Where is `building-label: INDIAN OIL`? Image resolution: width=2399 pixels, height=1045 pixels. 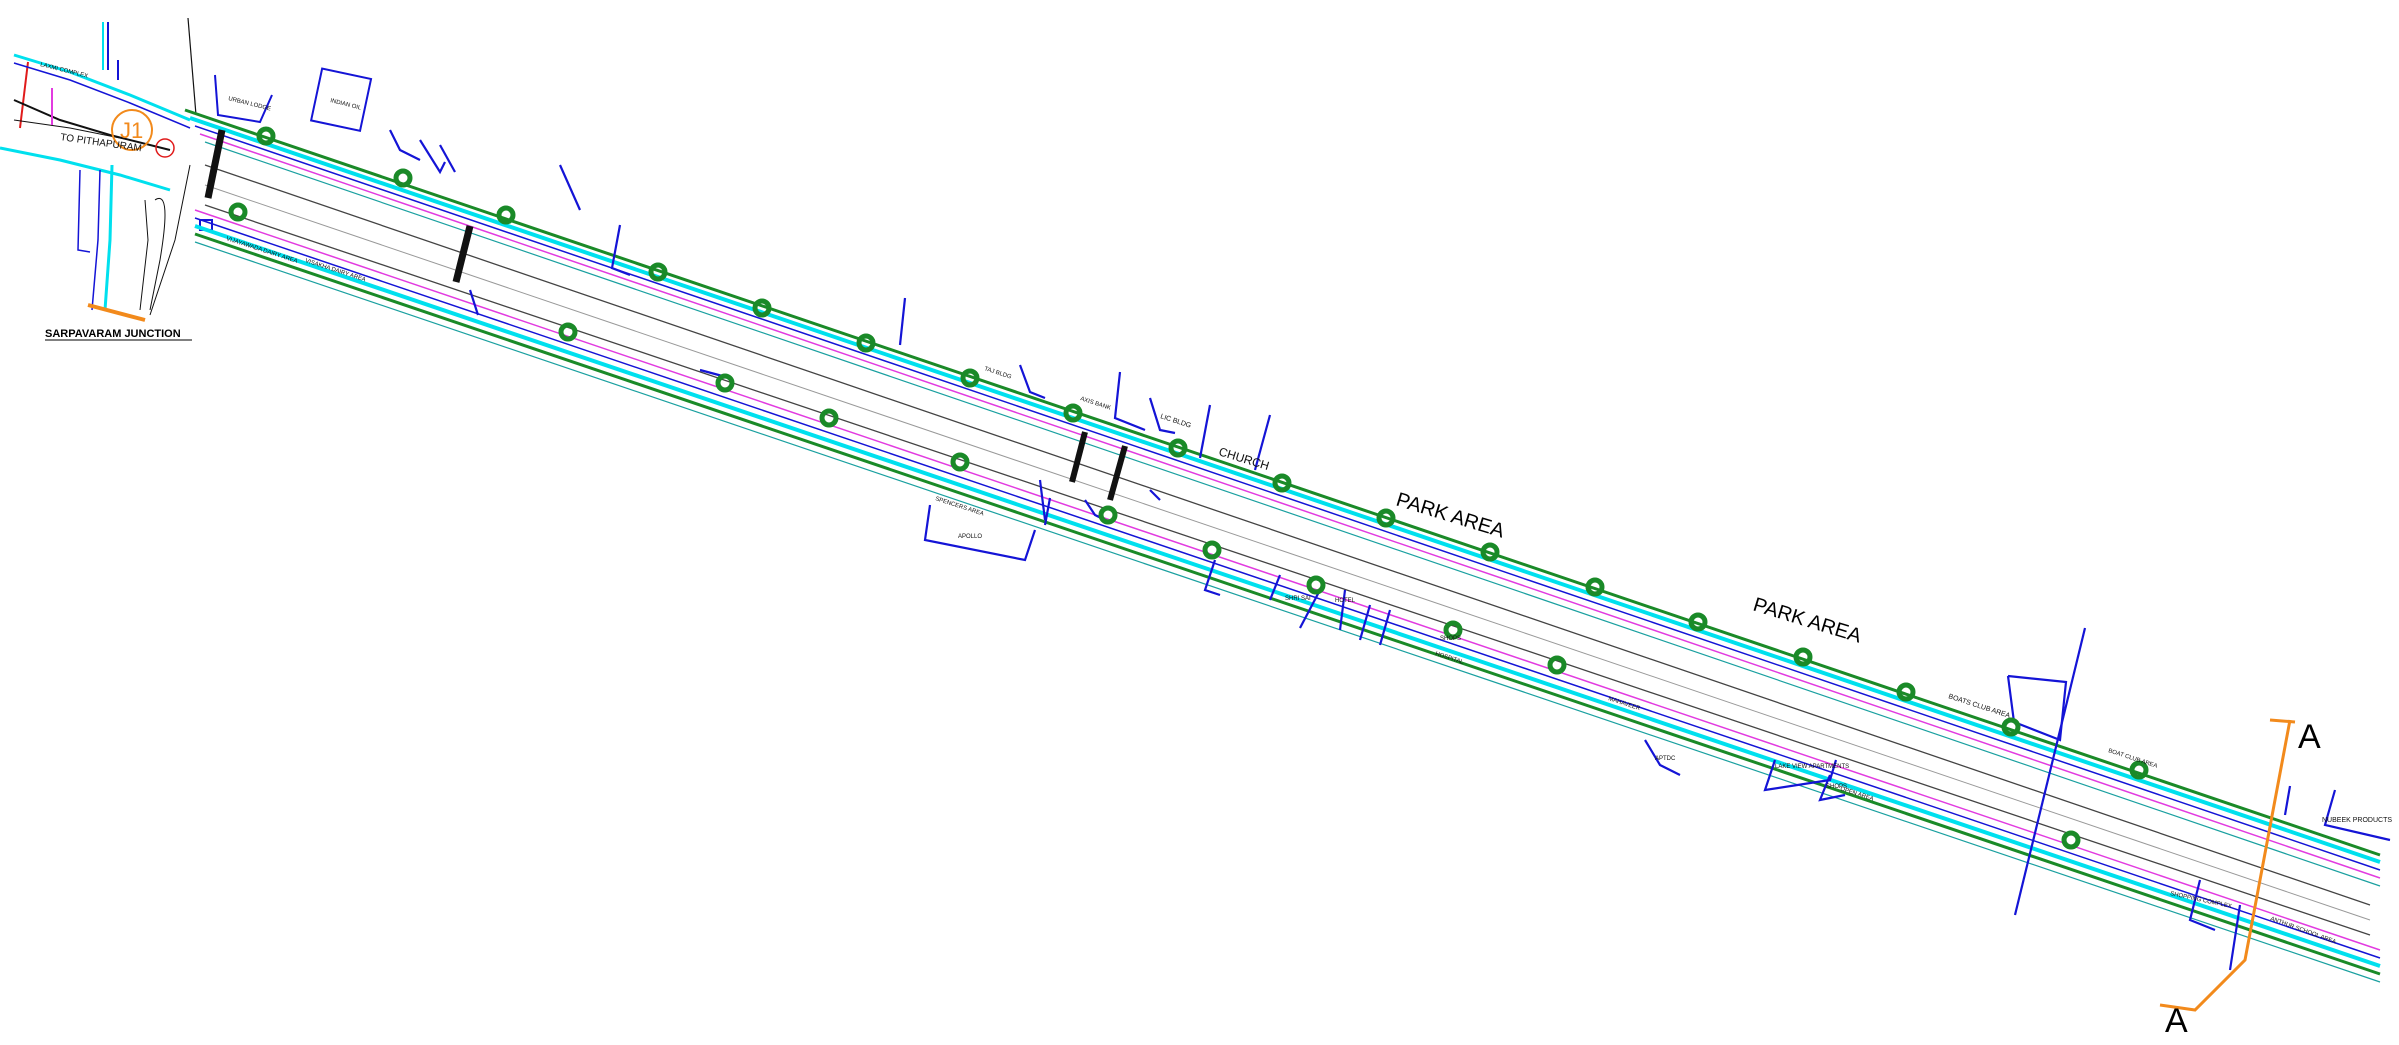
building-label: INDIAN OIL is located at coordinates (346, 105).